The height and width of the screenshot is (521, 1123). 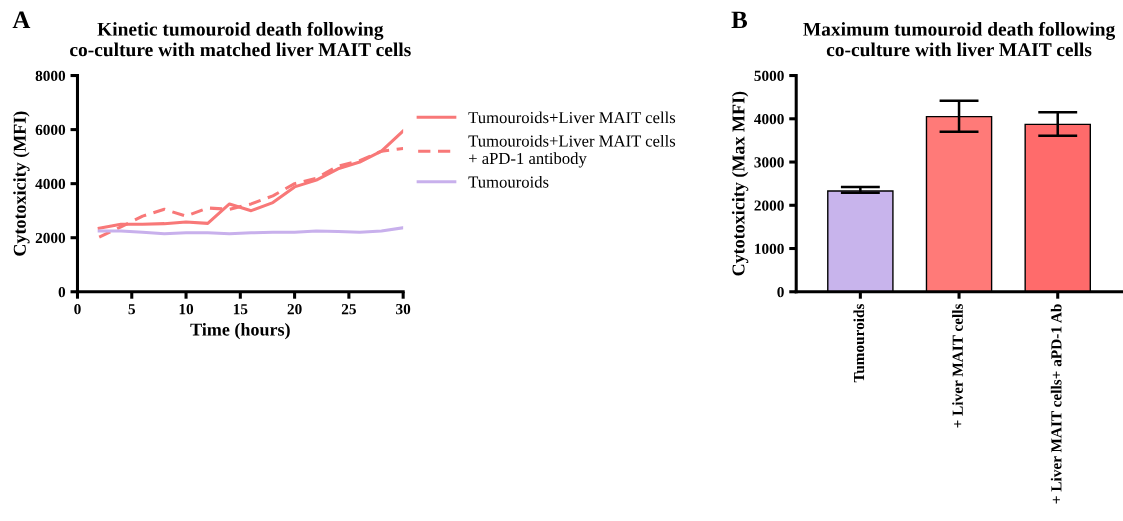 I want to click on y-tick-label: 5000, so click(x=769, y=75).